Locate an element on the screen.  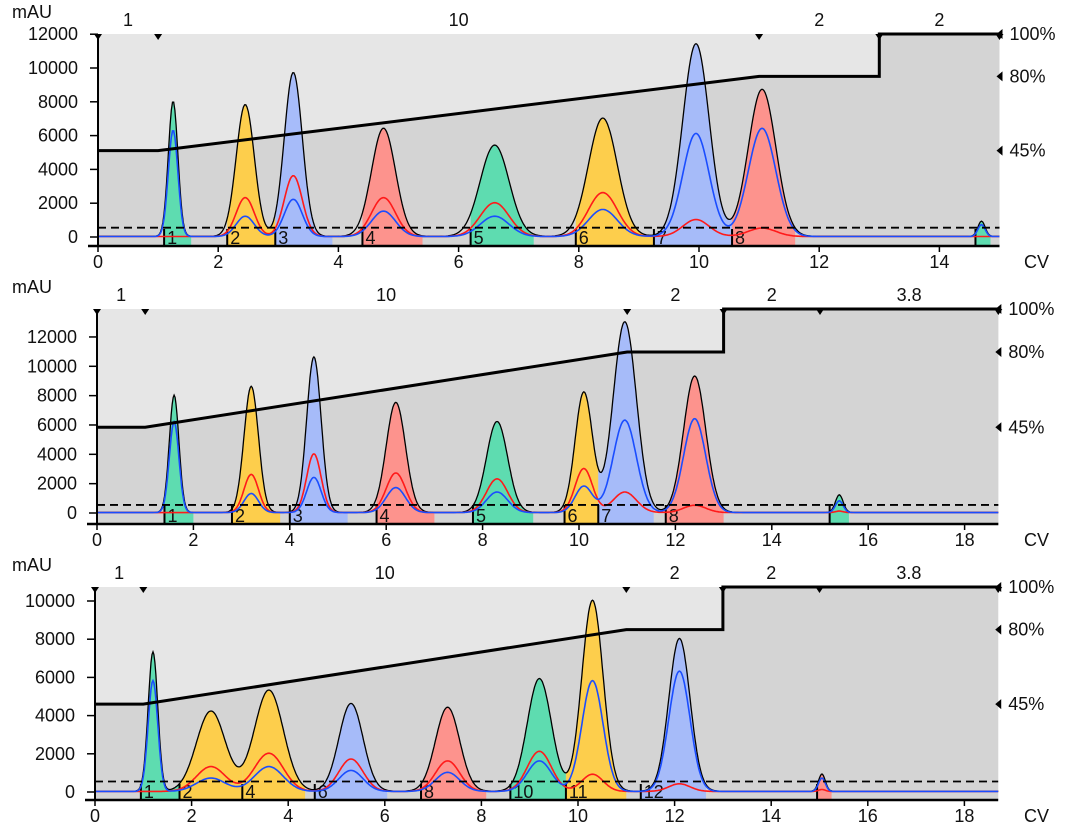
fraction-label: 10 is located at coordinates (523, 792).